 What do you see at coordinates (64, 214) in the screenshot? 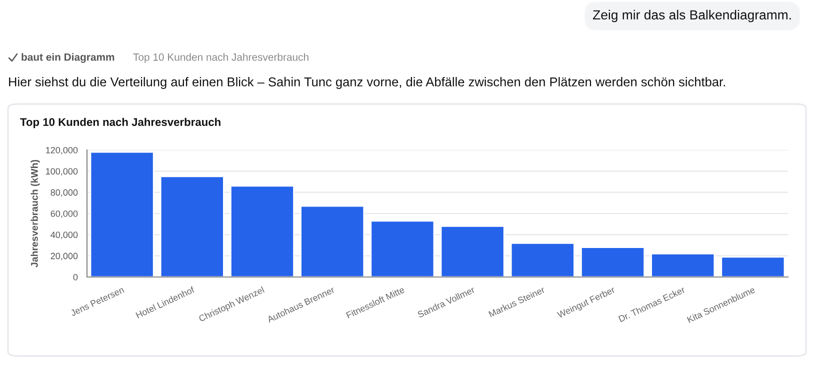
I see `y-tick-label: 60,000` at bounding box center [64, 214].